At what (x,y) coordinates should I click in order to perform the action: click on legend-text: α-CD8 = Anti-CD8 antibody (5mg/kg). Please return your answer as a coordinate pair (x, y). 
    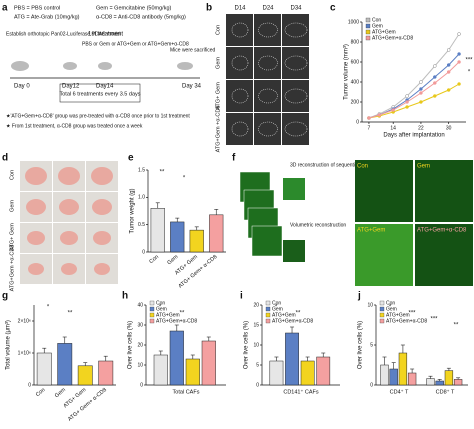
    Looking at the image, I should click on (141, 17).